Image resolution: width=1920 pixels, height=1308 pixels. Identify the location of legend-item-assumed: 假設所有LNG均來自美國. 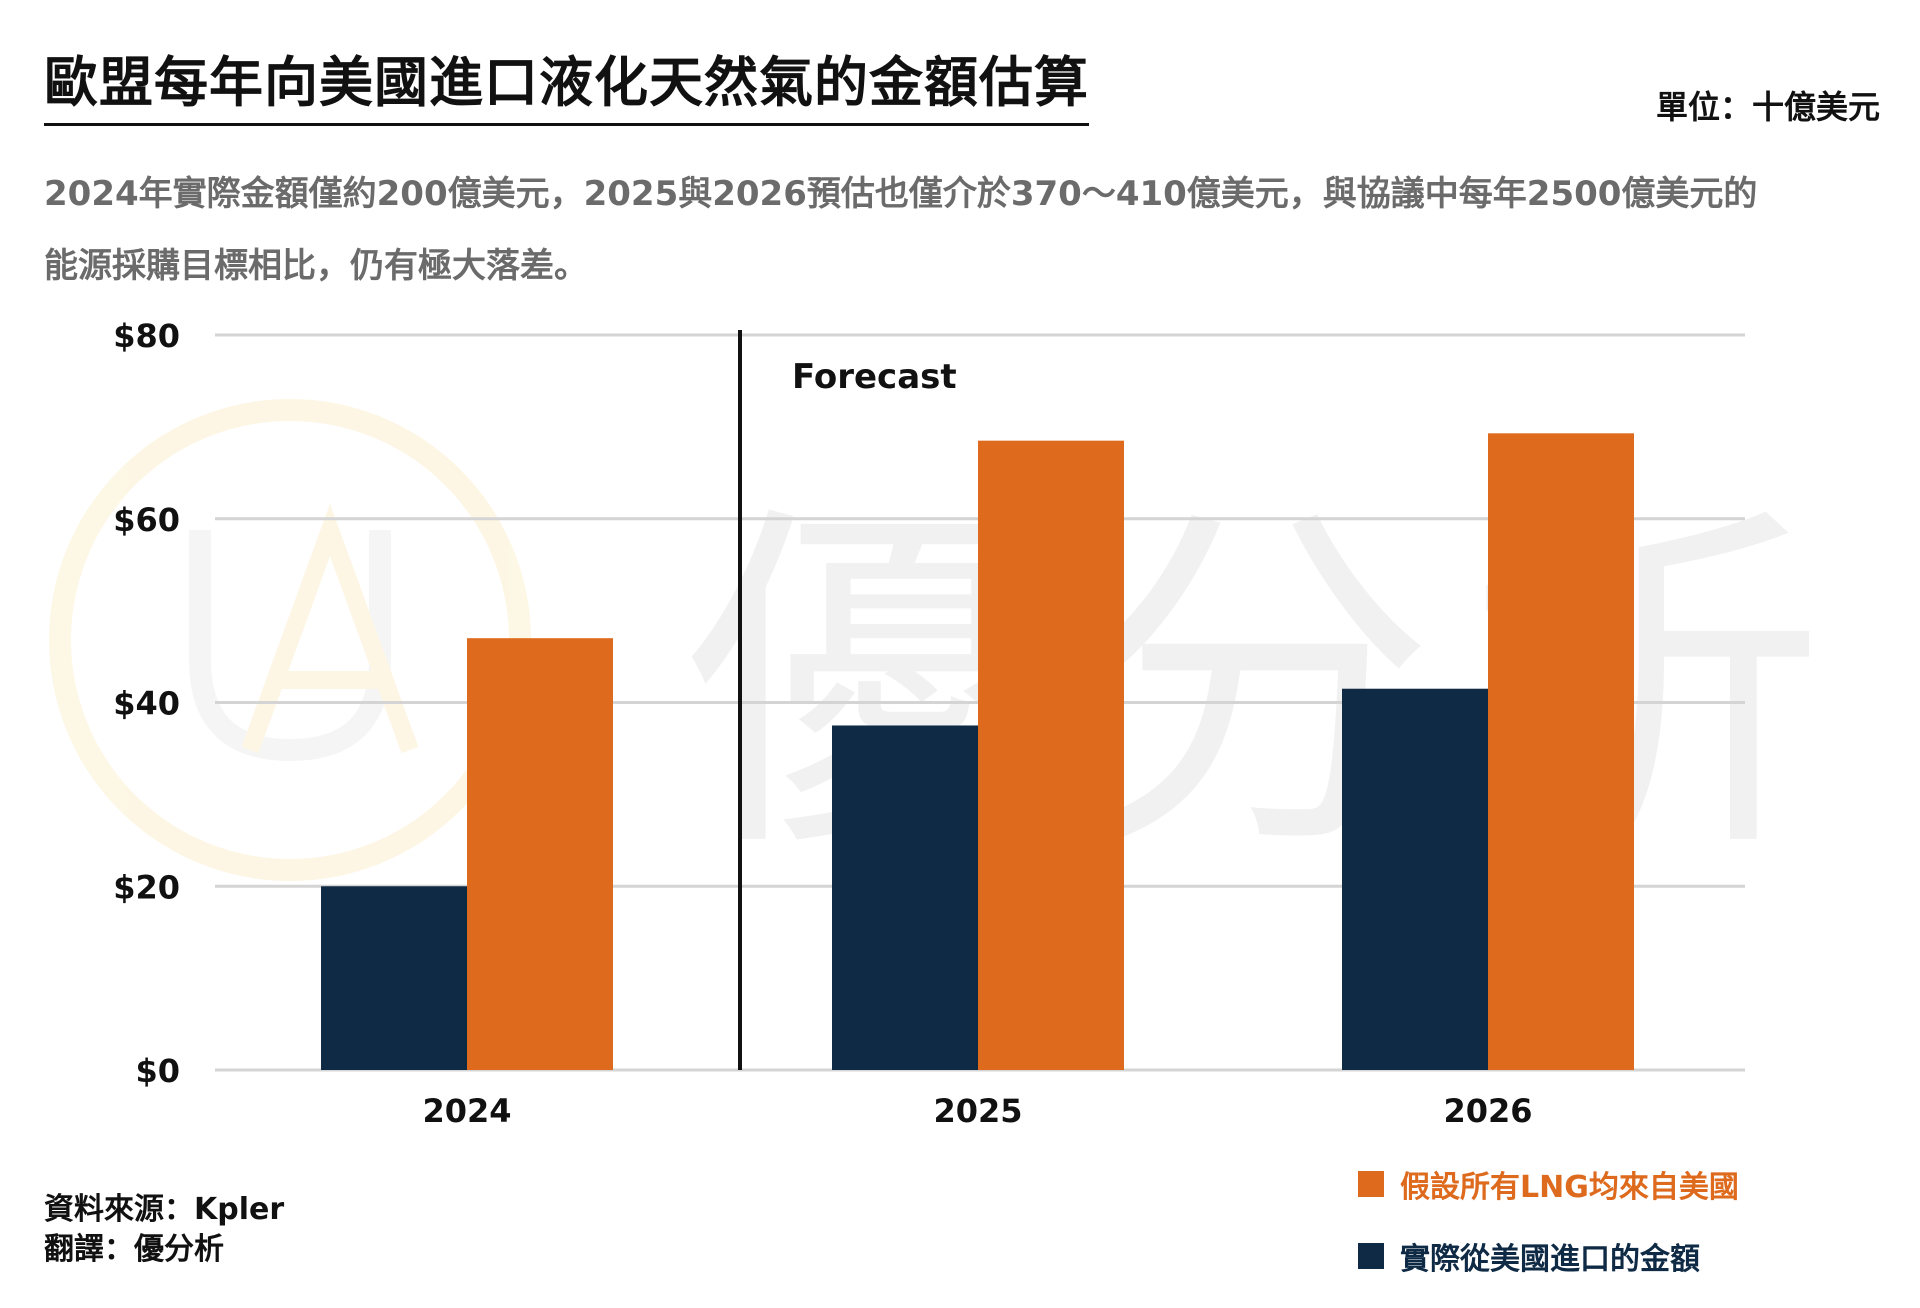
(1548, 1184).